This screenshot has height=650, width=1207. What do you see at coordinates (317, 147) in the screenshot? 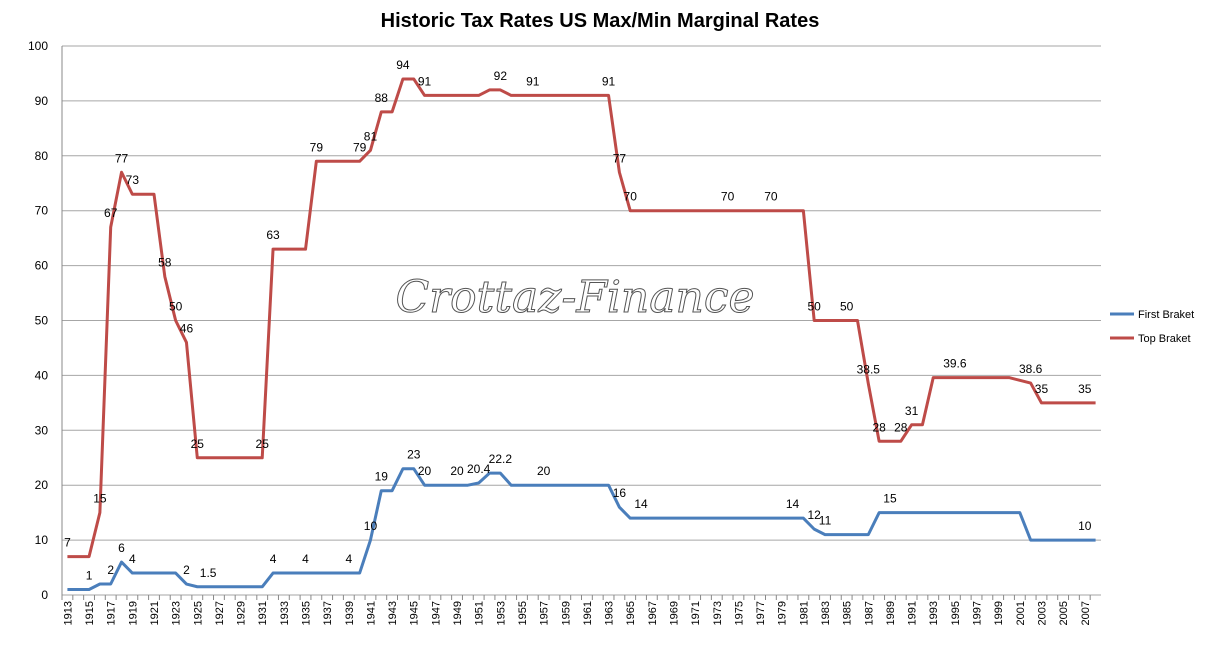
I see `data-label: 79` at bounding box center [317, 147].